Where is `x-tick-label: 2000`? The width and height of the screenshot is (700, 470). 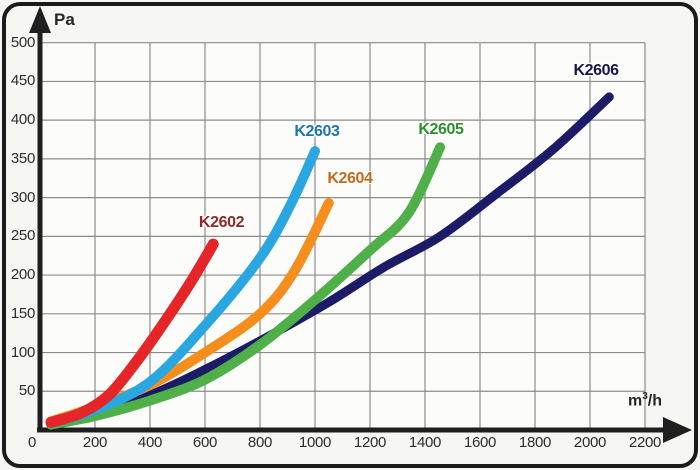
x-tick-label: 2000 is located at coordinates (590, 442).